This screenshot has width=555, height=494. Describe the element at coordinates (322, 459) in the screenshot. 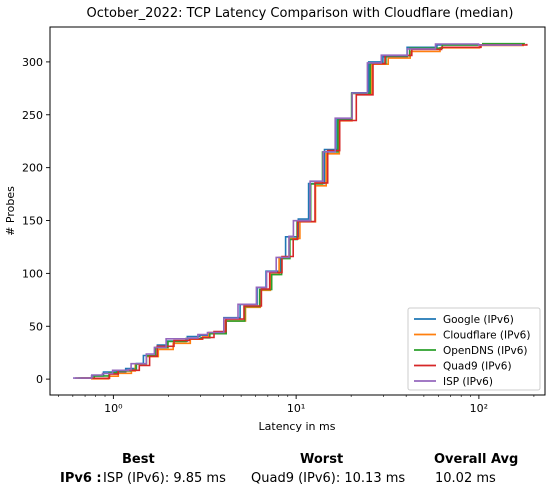

I see `worst-header: Worst` at that location.